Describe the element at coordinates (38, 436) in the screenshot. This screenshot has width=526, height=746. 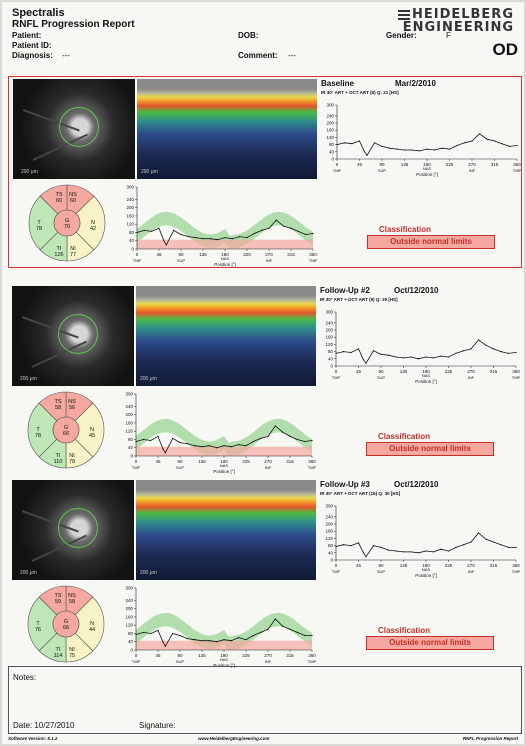
I see `sector-t-value: 78` at that location.